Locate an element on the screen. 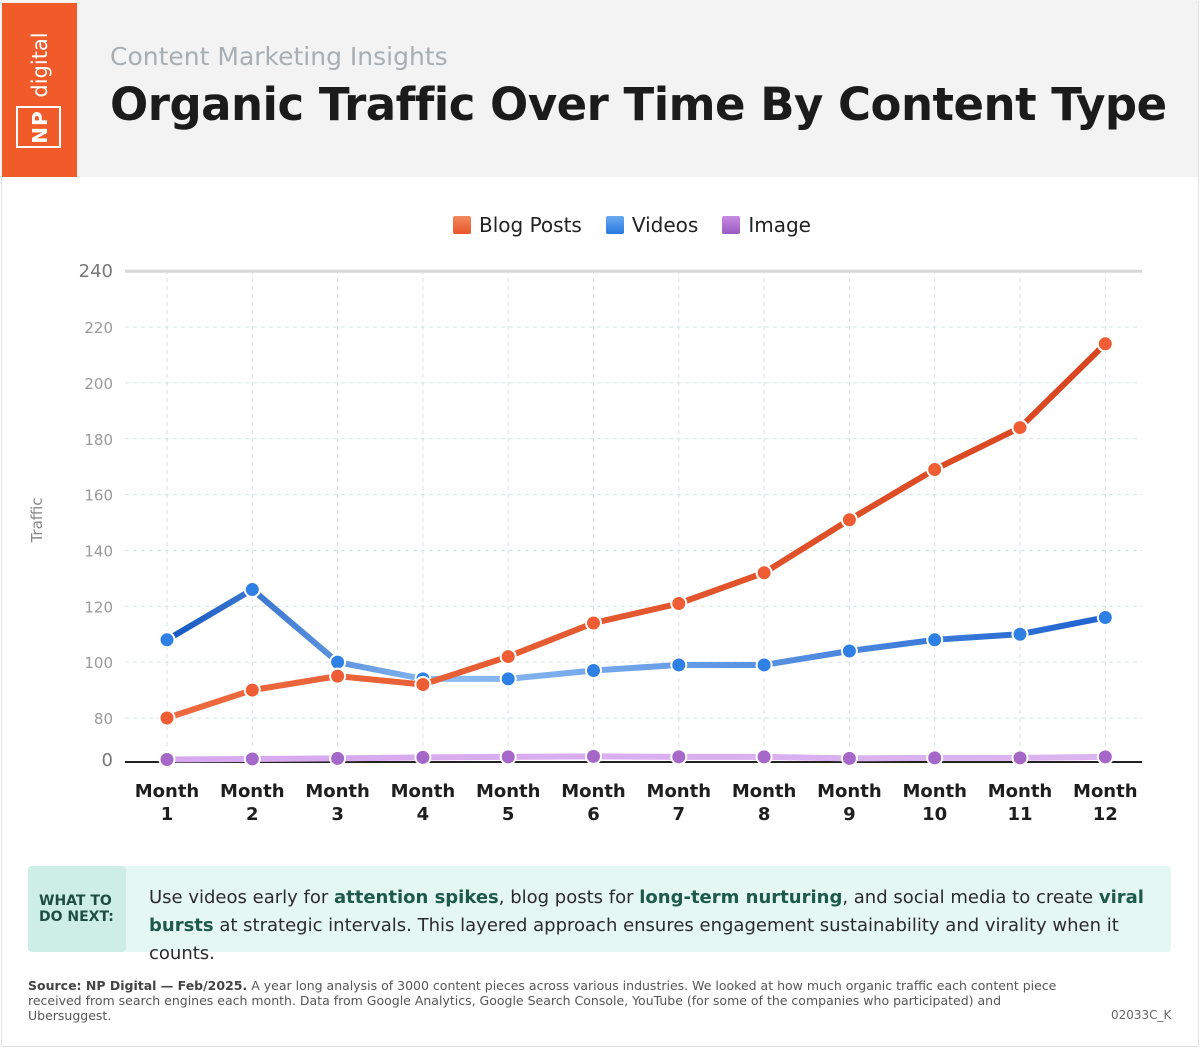  legend-label-image: Image is located at coordinates (779, 225).